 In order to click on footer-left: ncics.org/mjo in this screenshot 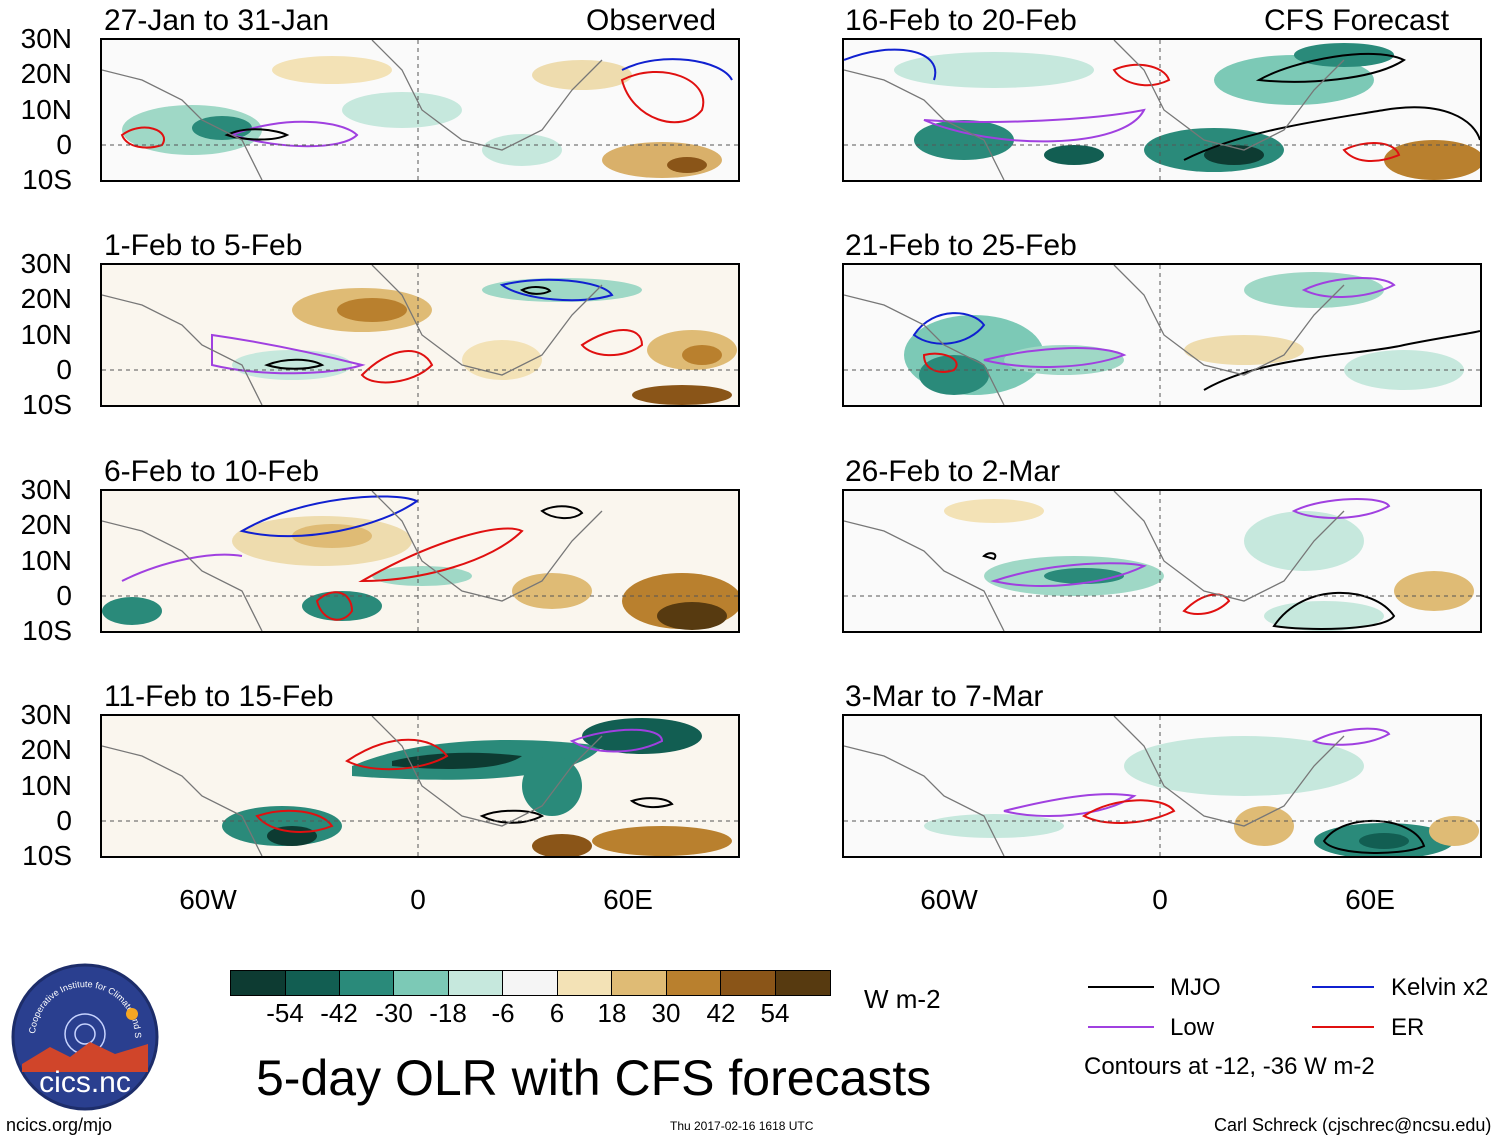, I will do `click(59, 1125)`.